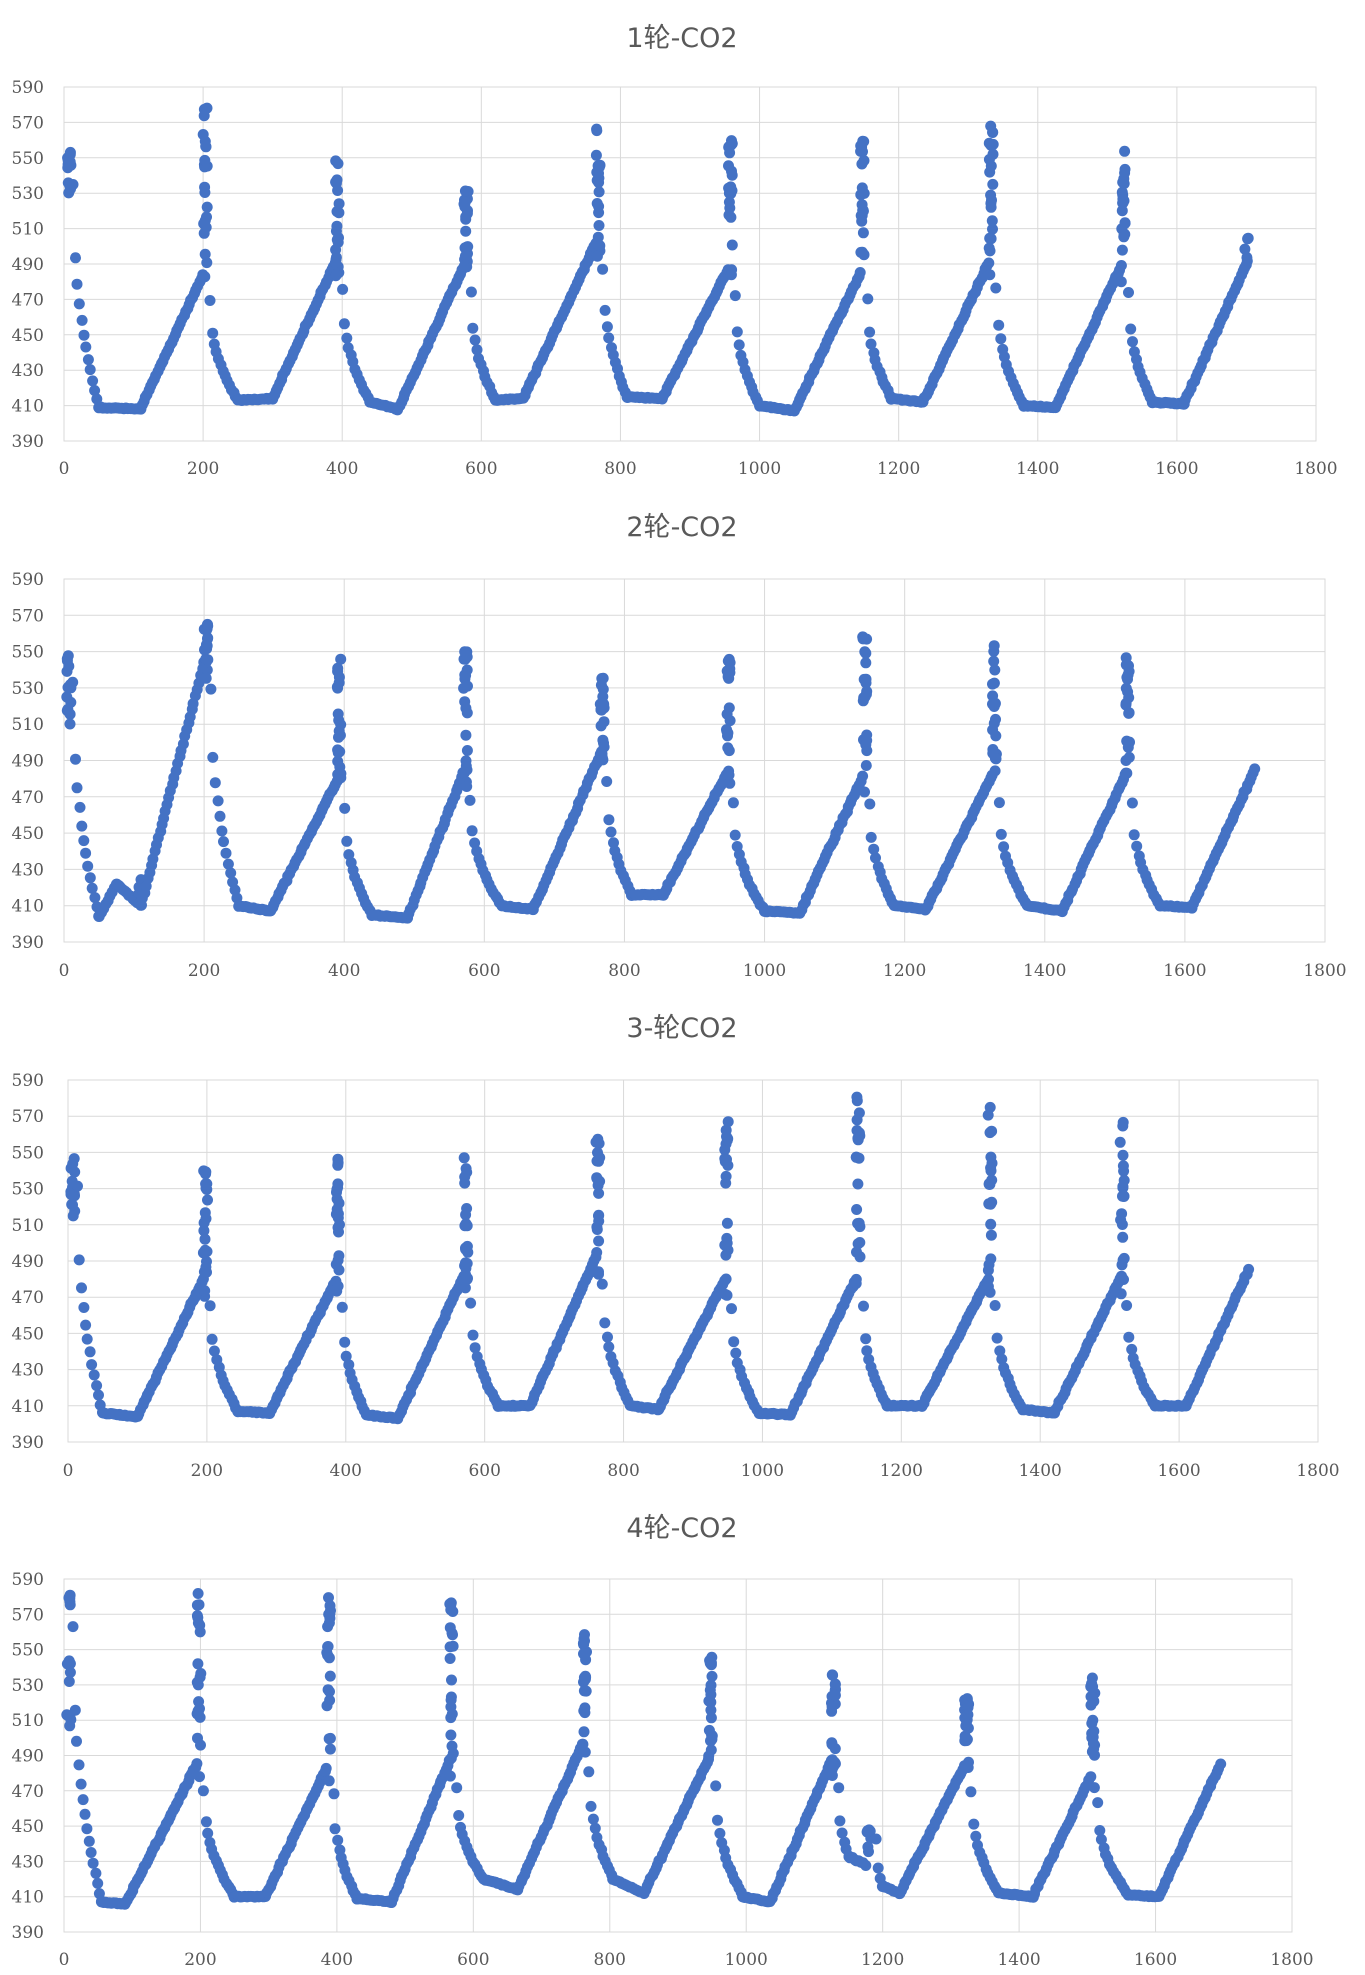 The height and width of the screenshot is (1975, 1365). I want to click on y-tick-label: 450, so click(28, 834).